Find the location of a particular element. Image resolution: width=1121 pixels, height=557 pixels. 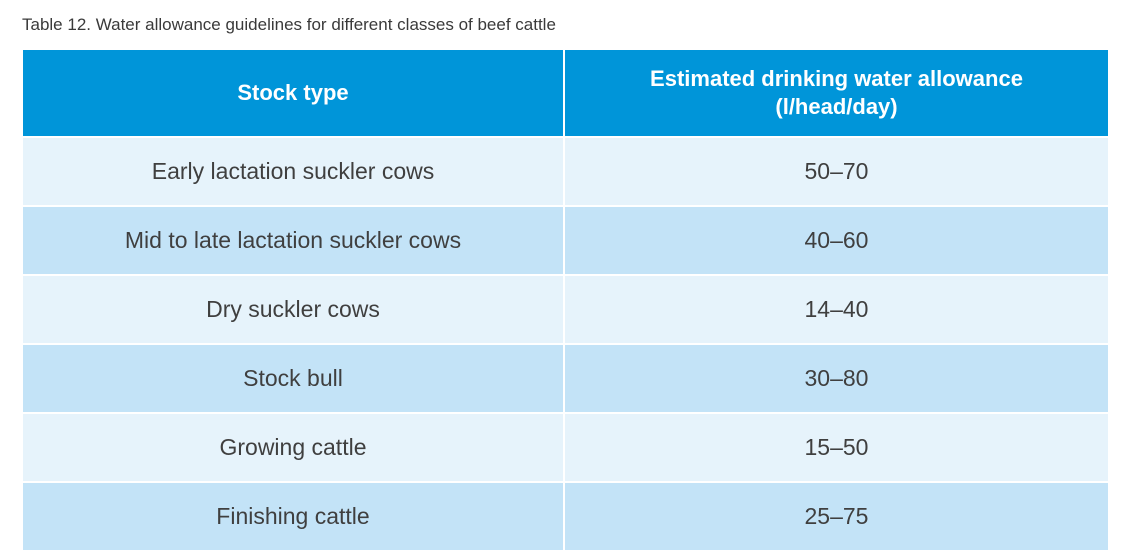

table-row: Mid to late lactation suckler cows 40–60 is located at coordinates (565, 240).